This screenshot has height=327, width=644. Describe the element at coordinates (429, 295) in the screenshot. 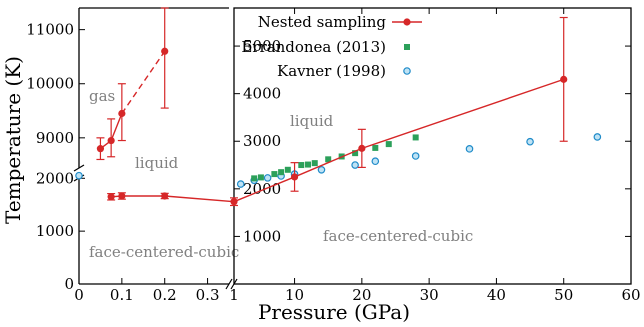

I see `right-x-tick-label: 30` at that location.